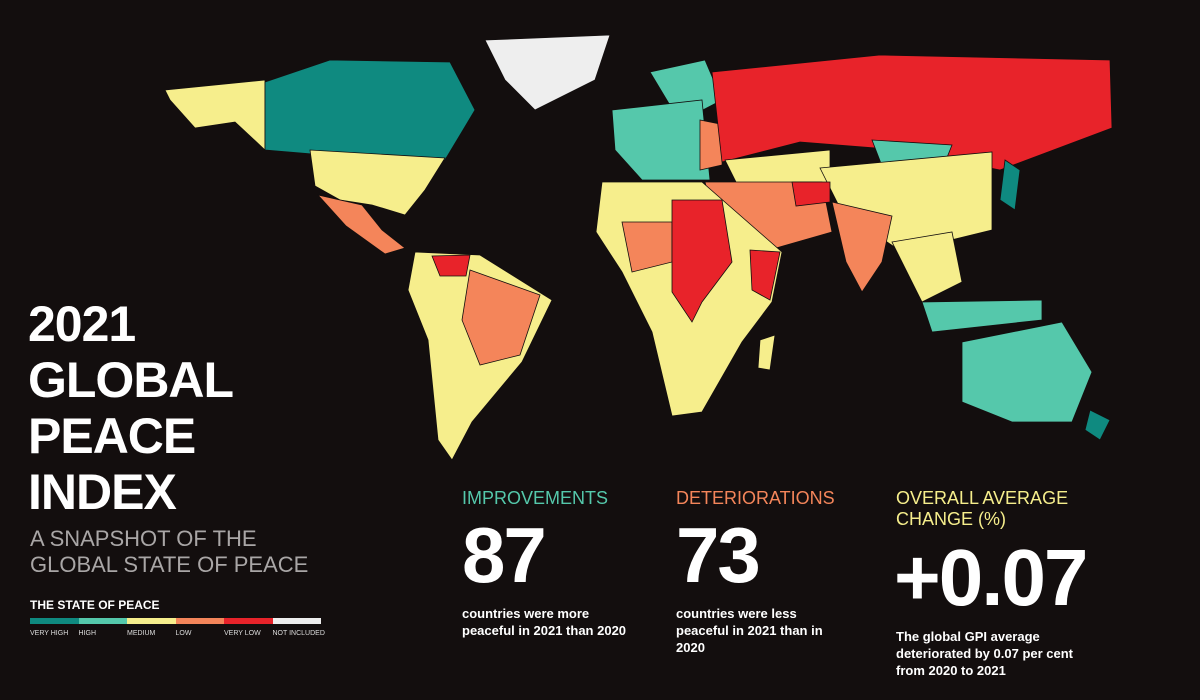  Describe the element at coordinates (1097, 425) in the screenshot. I see `region-new-zealand` at that location.